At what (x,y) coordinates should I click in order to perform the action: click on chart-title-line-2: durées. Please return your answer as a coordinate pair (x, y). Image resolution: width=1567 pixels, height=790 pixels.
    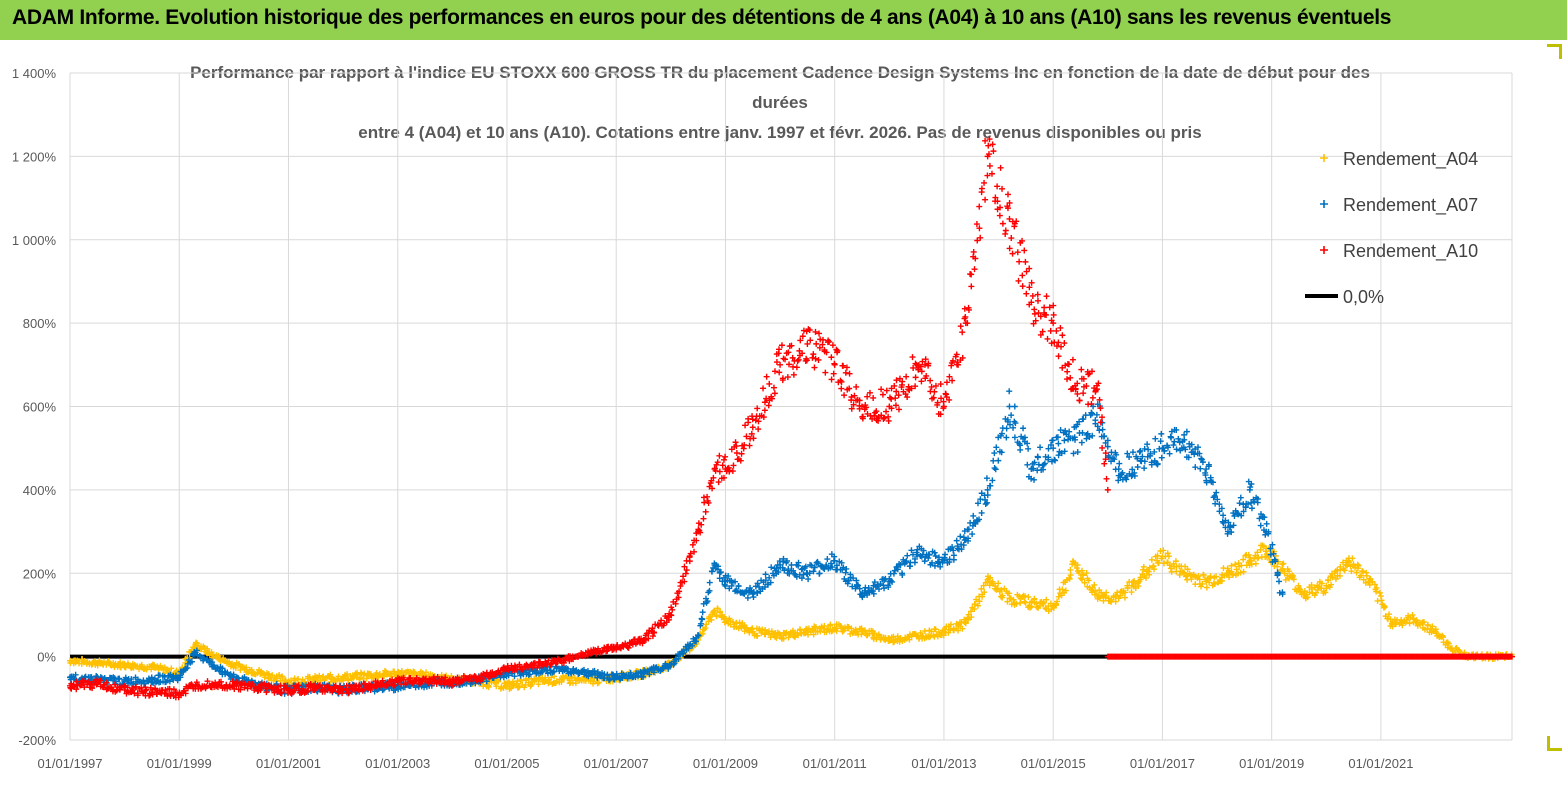
    Looking at the image, I should click on (780, 102).